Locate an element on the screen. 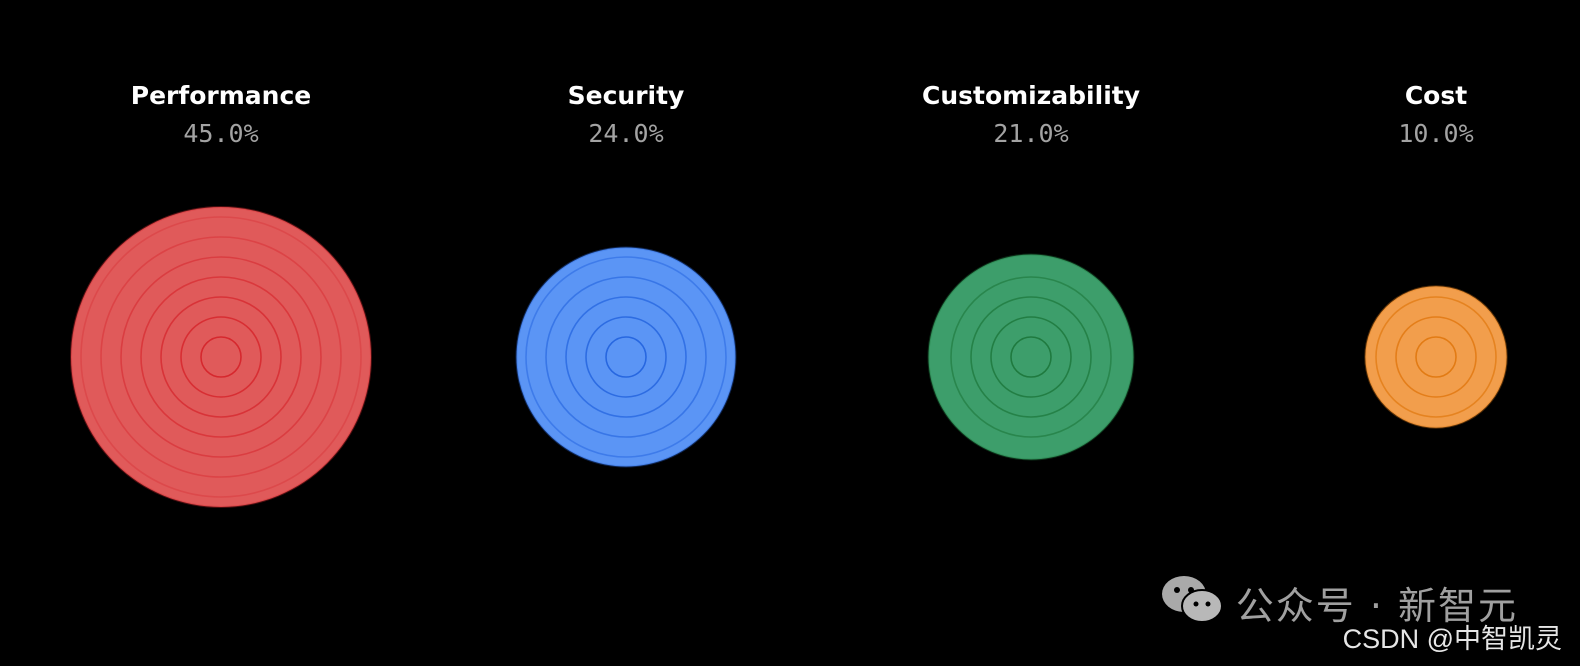  watermark-credit: CSDN @中智凯灵 is located at coordinates (1452, 639).